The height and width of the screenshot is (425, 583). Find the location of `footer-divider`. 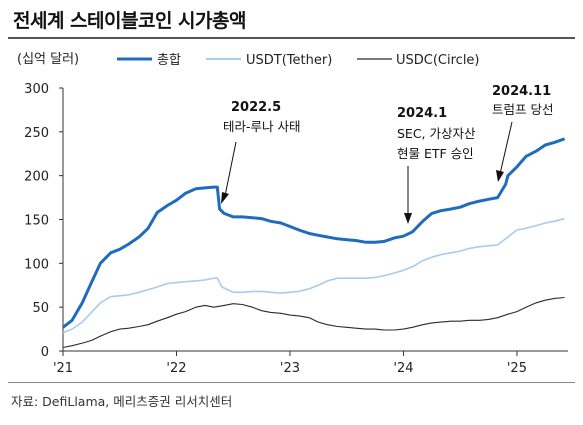

footer-divider is located at coordinates (291, 382).